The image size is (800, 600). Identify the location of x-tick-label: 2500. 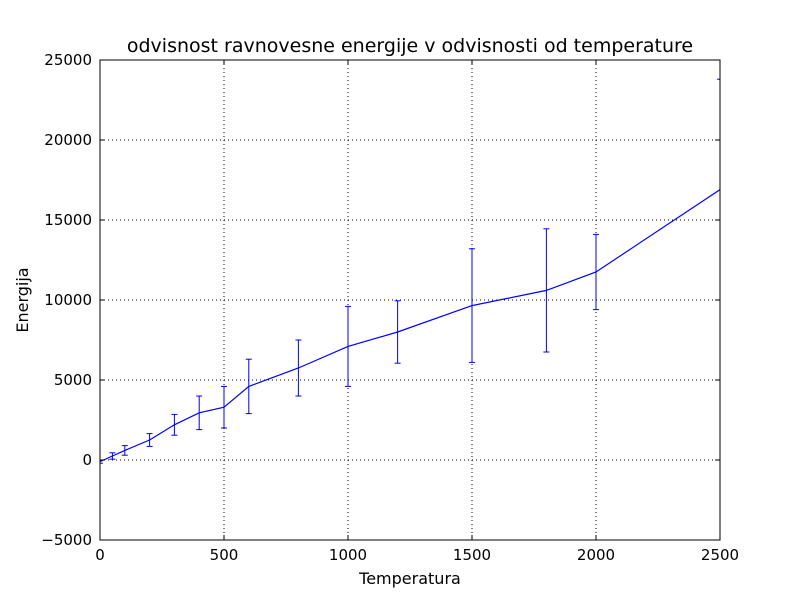
(720, 555).